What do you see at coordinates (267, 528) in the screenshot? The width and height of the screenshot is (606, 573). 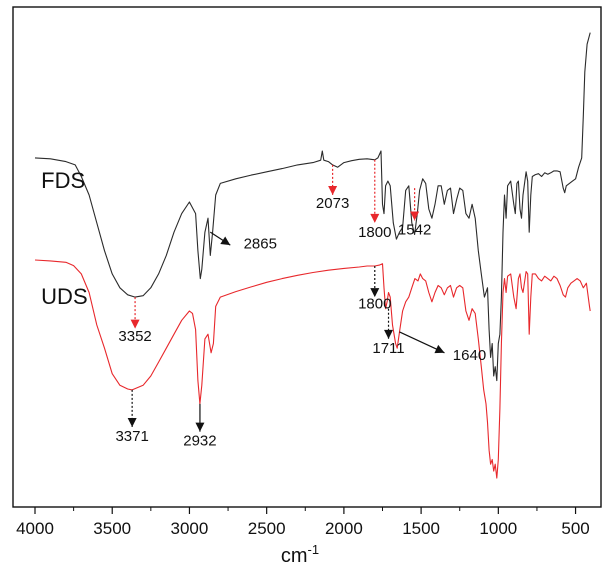 I see `x-tick-label-2500: 2500` at bounding box center [267, 528].